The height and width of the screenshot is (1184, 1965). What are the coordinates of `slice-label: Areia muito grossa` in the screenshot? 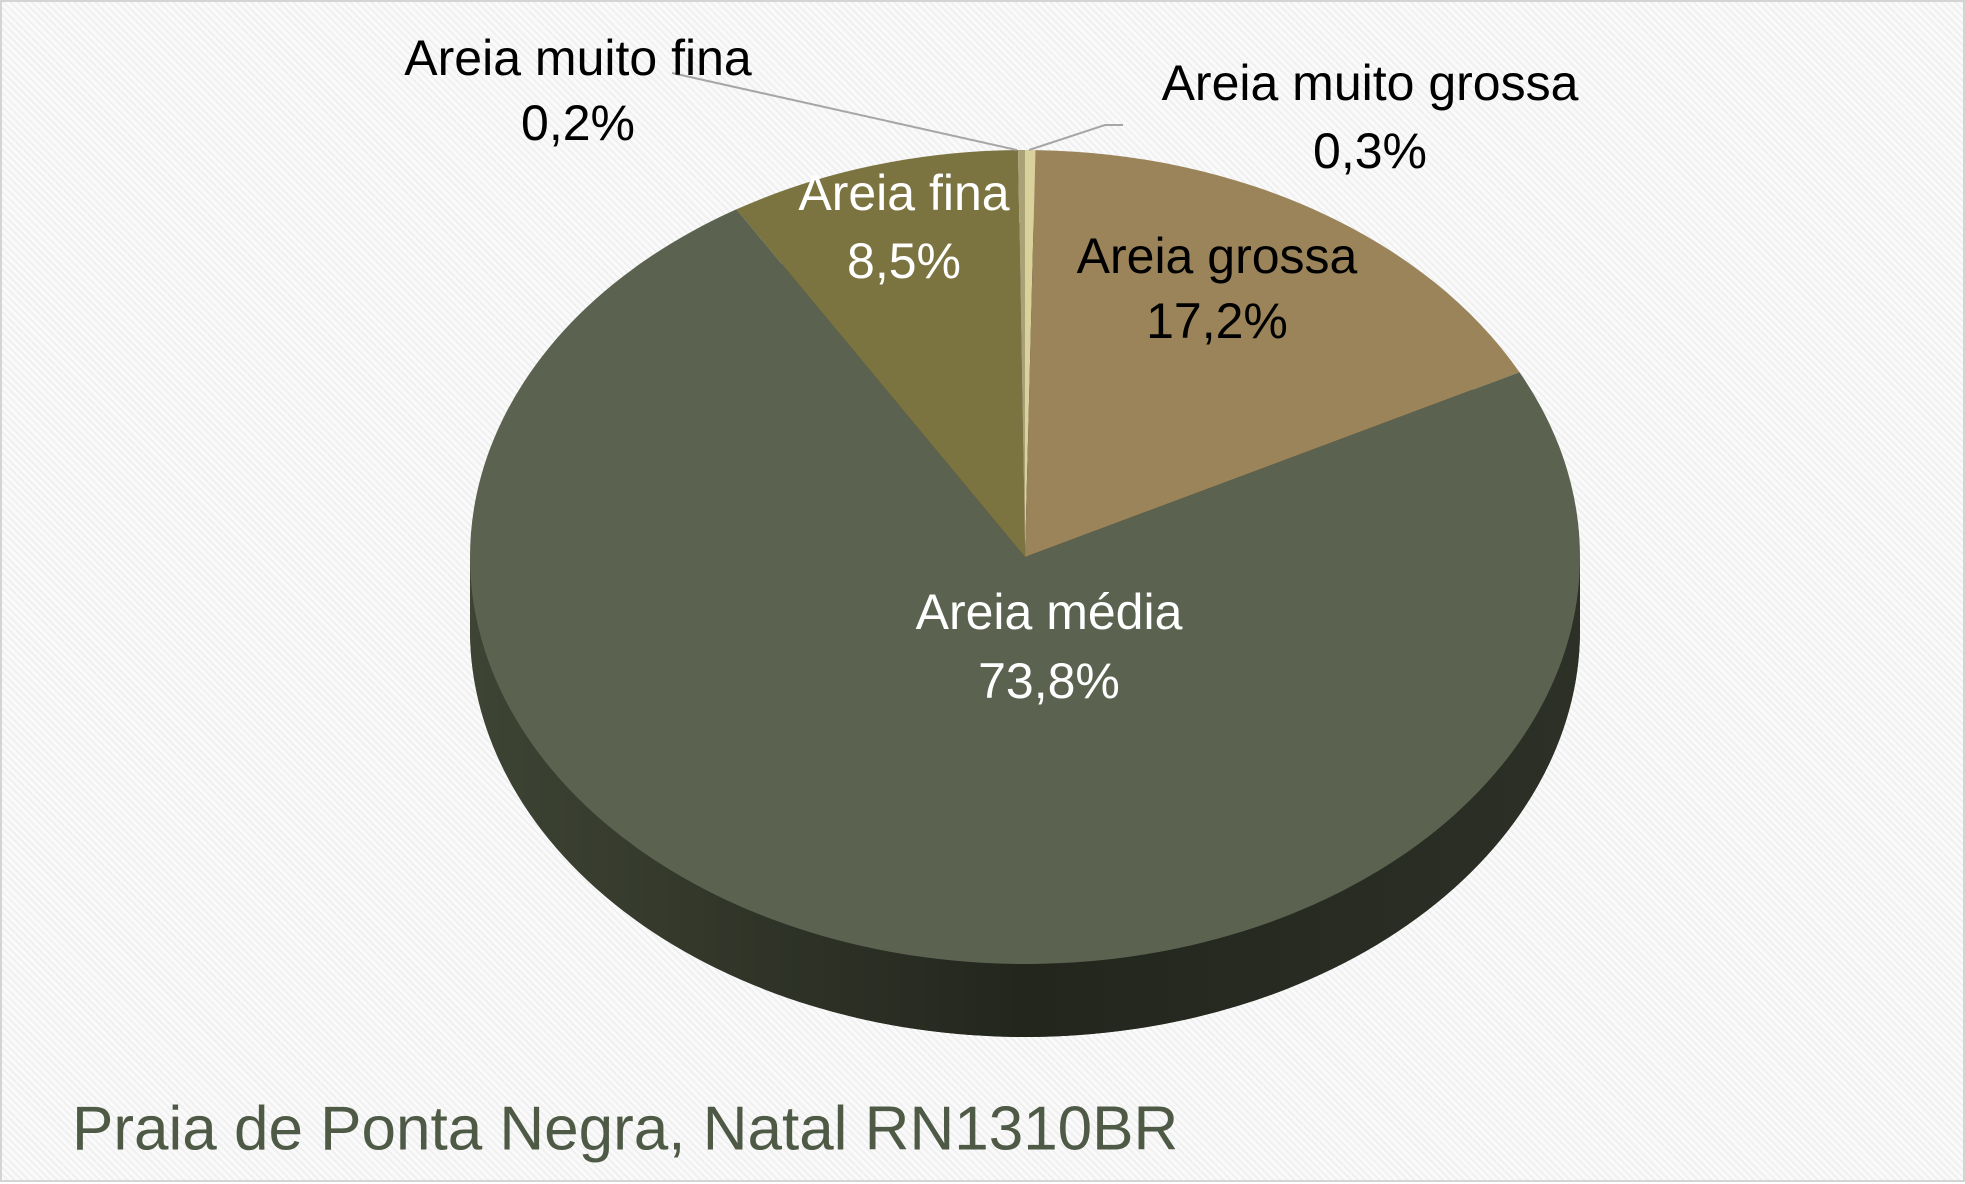 It's located at (1370, 83).